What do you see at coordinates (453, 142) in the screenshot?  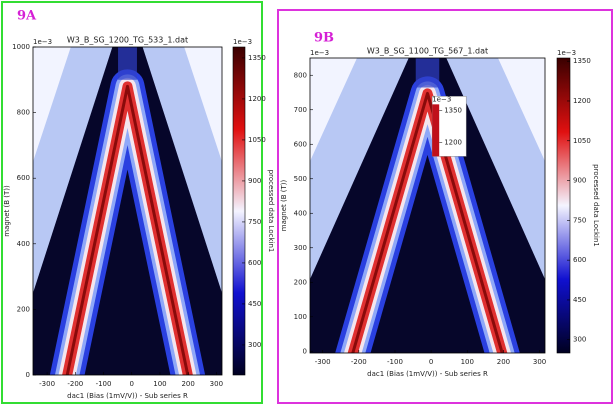 I see `inset-tick-label: 1200` at bounding box center [453, 142].